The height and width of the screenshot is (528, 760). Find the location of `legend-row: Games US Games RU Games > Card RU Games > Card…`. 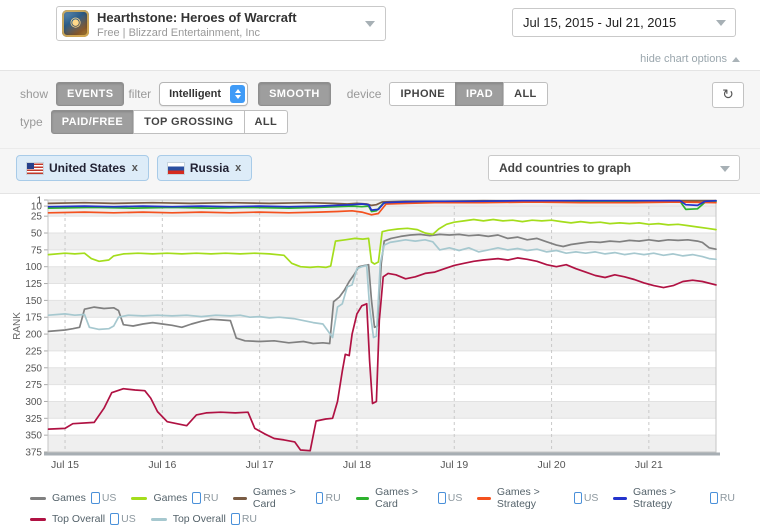

legend-row: Games US Games RU Games > Card RU Games > Card… is located at coordinates (390, 498).